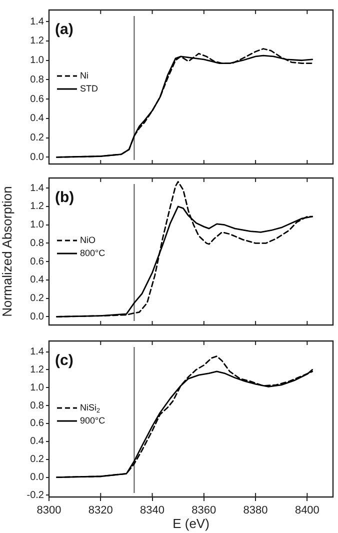 The width and height of the screenshot is (338, 533). Describe the element at coordinates (93, 253) in the screenshot. I see `legend-label: 800°C` at that location.